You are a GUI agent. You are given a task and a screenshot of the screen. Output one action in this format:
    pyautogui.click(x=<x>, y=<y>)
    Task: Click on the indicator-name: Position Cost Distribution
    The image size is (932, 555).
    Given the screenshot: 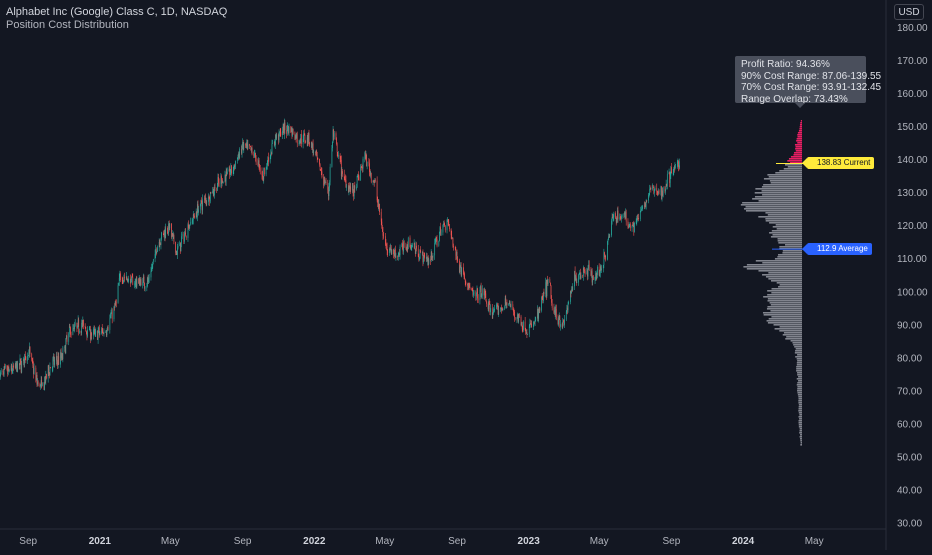 What is the action you would take?
    pyautogui.click(x=67, y=25)
    